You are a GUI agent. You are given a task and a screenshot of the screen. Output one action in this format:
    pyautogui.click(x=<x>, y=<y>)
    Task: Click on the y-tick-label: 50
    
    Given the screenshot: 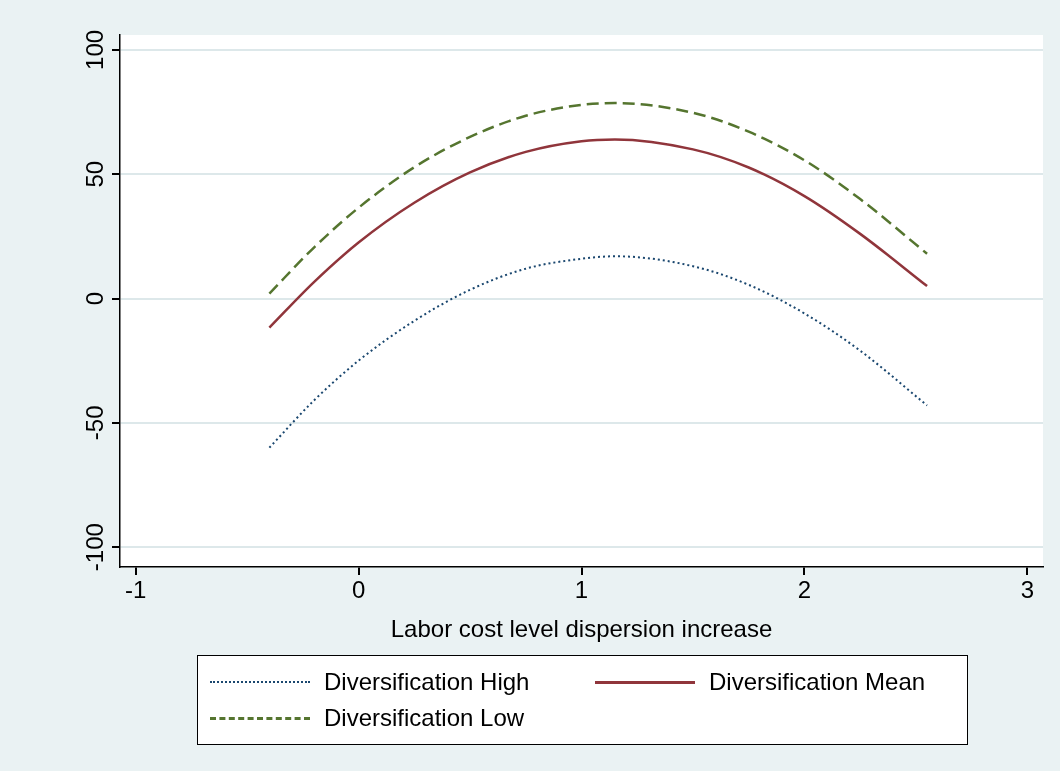 What is the action you would take?
    pyautogui.click(x=94, y=174)
    